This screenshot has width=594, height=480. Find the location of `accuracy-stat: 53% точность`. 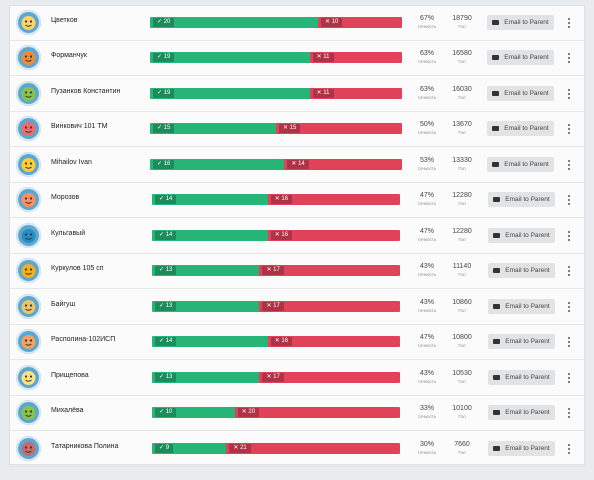

accuracy-stat: 53% точность is located at coordinates (427, 165).